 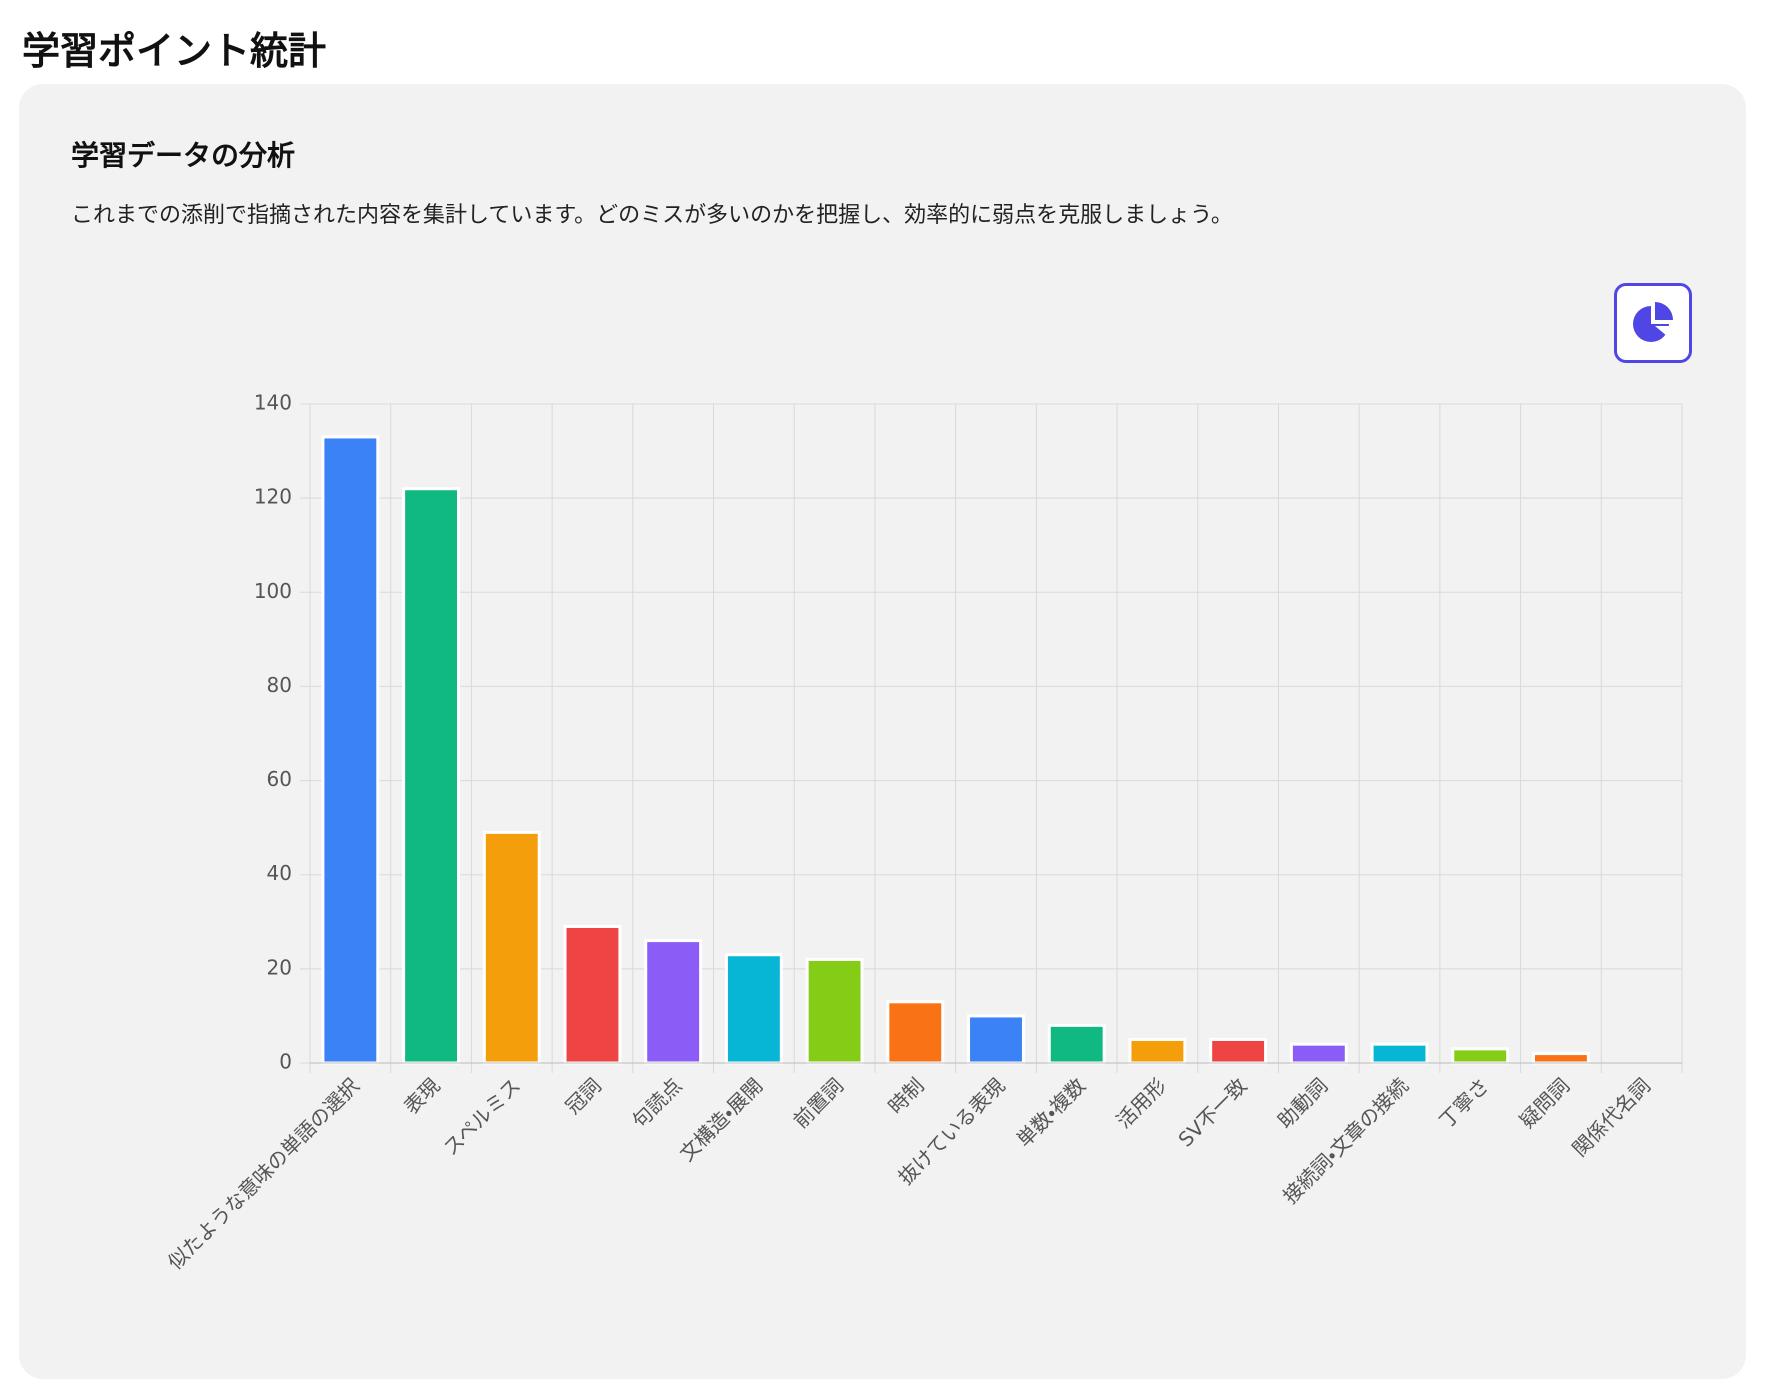 I want to click on x-tick-label: SV不一致, so click(x=1212, y=1112).